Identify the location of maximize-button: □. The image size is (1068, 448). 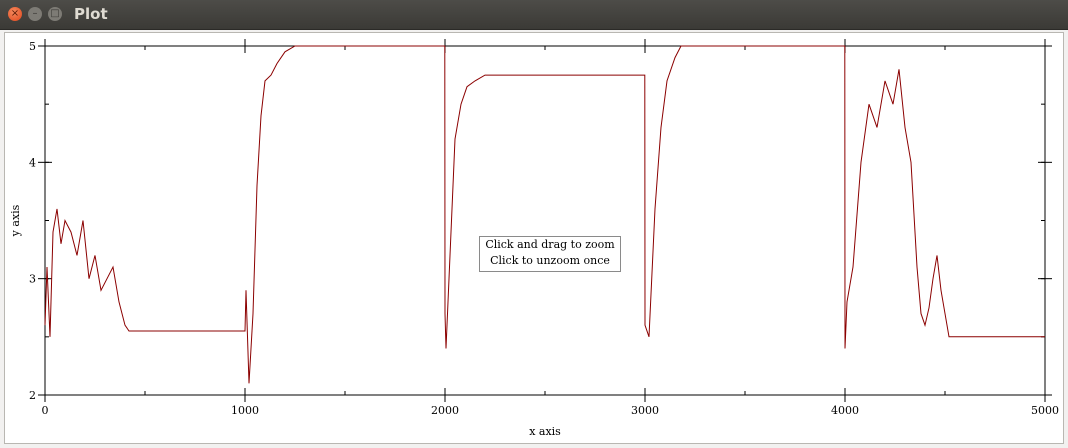
(55, 14).